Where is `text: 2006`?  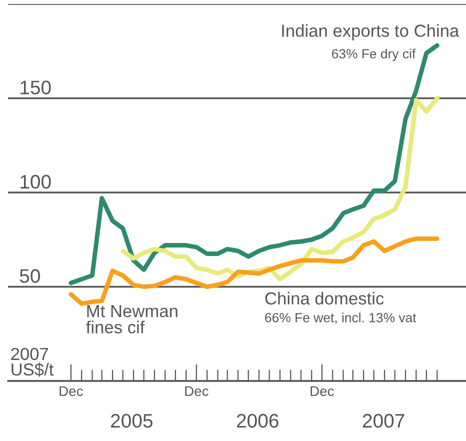
text: 2006 is located at coordinates (257, 421).